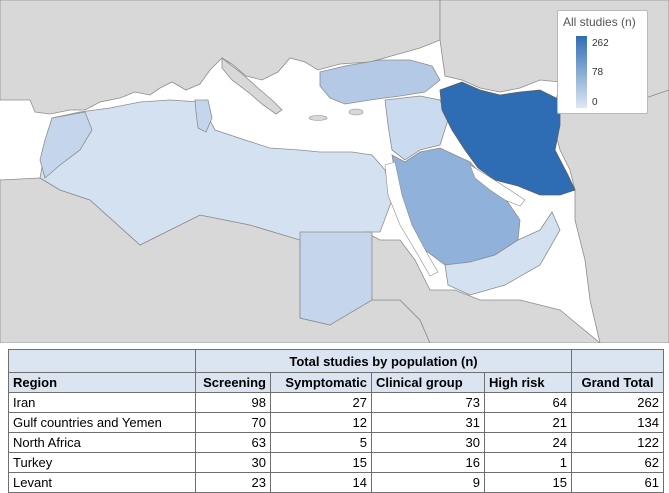  Describe the element at coordinates (528, 442) in the screenshot. I see `cell-high-risk: 24` at that location.